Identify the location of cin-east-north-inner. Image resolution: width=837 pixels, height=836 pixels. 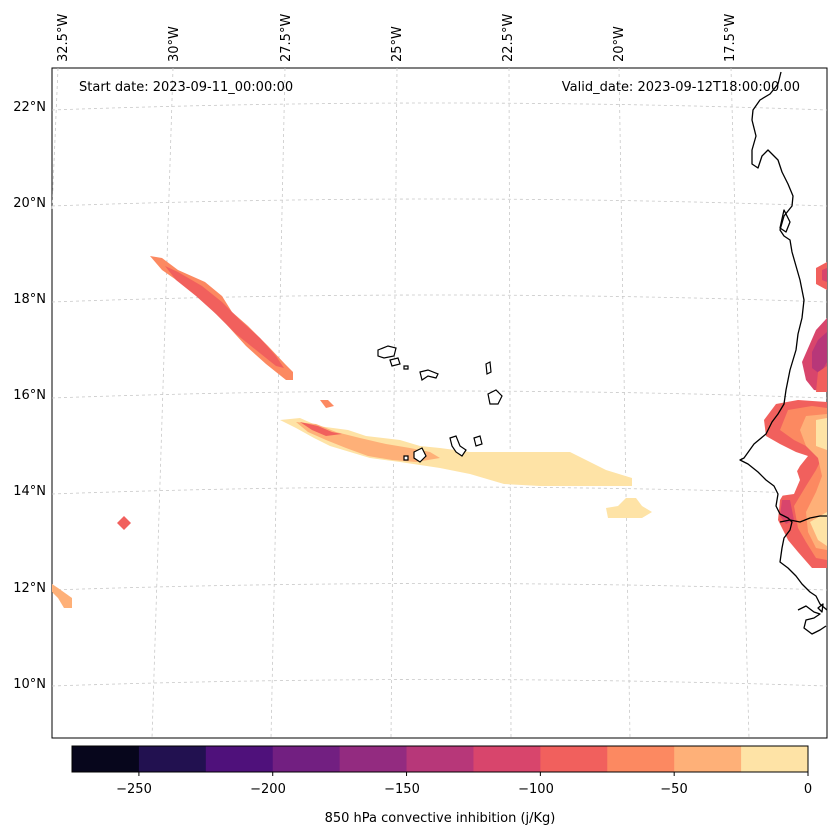
(824, 275).